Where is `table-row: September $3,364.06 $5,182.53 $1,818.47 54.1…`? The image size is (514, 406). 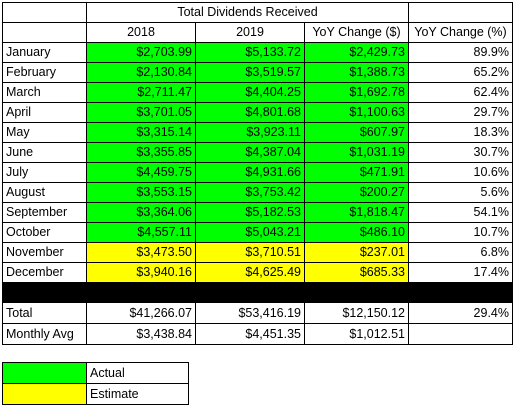 table-row: September $3,364.06 $5,182.53 $1,818.47 54.1… is located at coordinates (257, 212).